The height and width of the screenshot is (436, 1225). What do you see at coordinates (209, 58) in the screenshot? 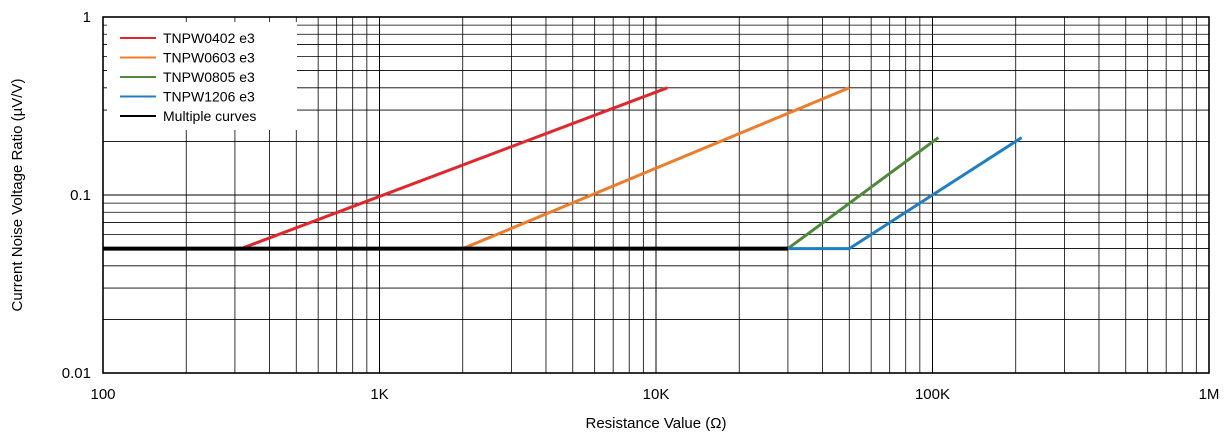
I see `legend-entry: TNPW0603 e3` at bounding box center [209, 58].